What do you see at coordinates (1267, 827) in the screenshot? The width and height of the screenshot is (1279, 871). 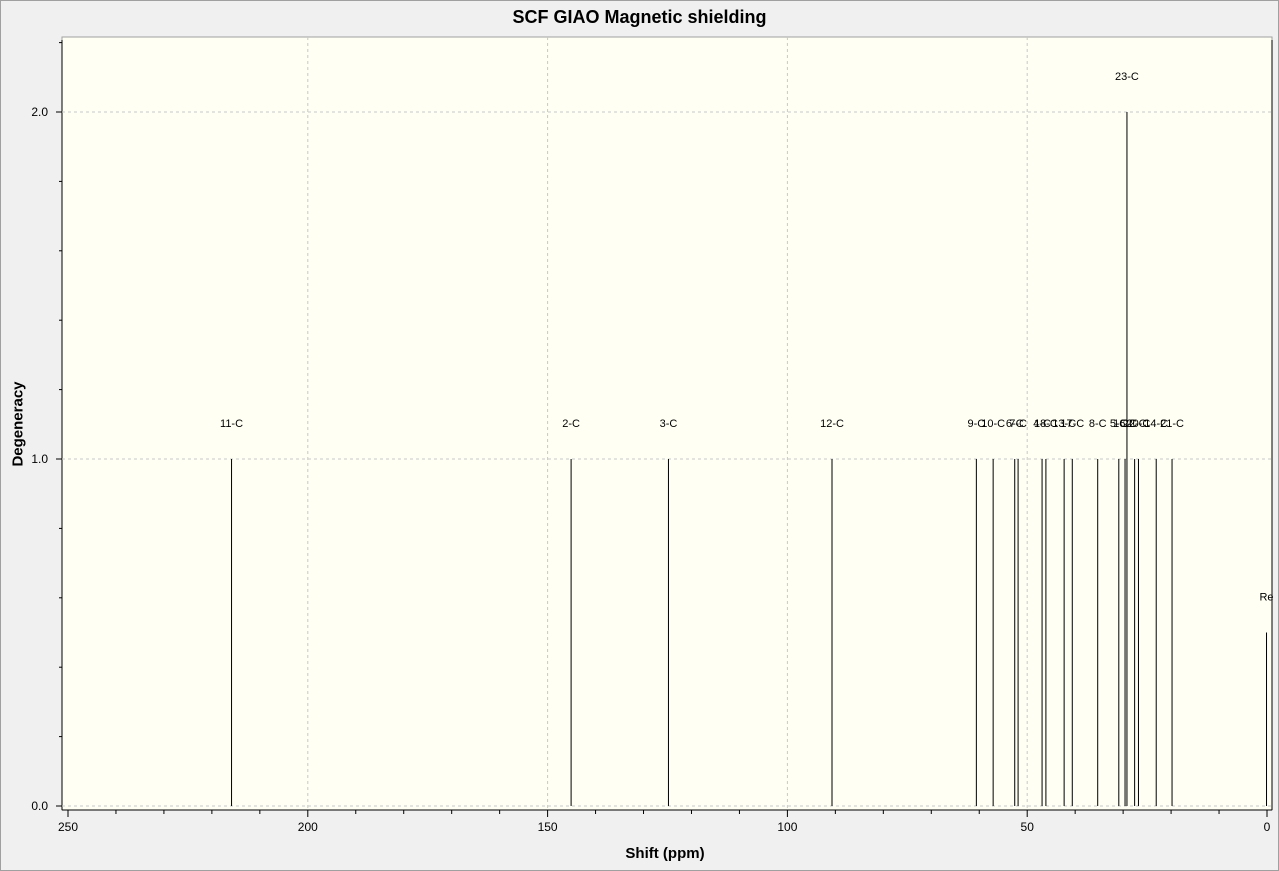 I see `x-tick-label: 0` at bounding box center [1267, 827].